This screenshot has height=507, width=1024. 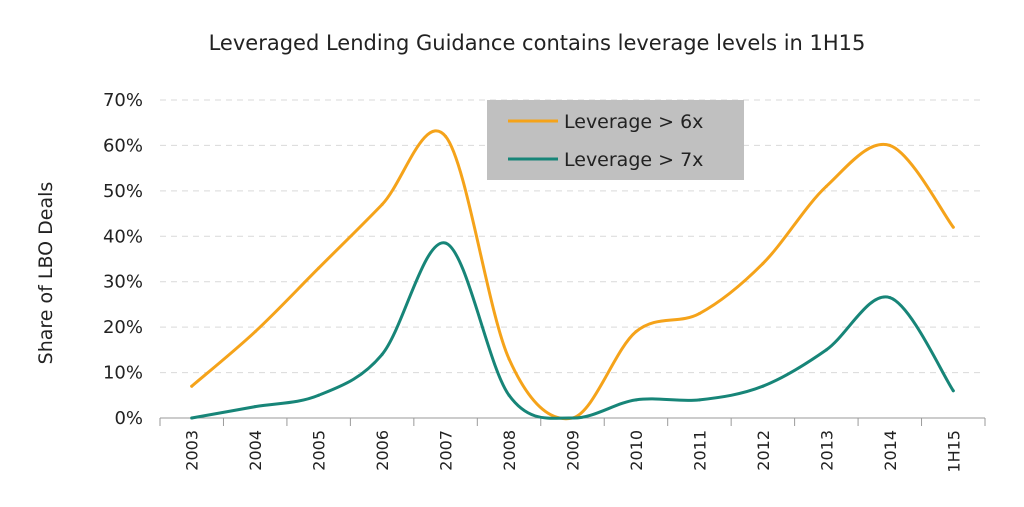 What do you see at coordinates (633, 160) in the screenshot?
I see `legend-label-leverage-7x: Leverage > 7x` at bounding box center [633, 160].